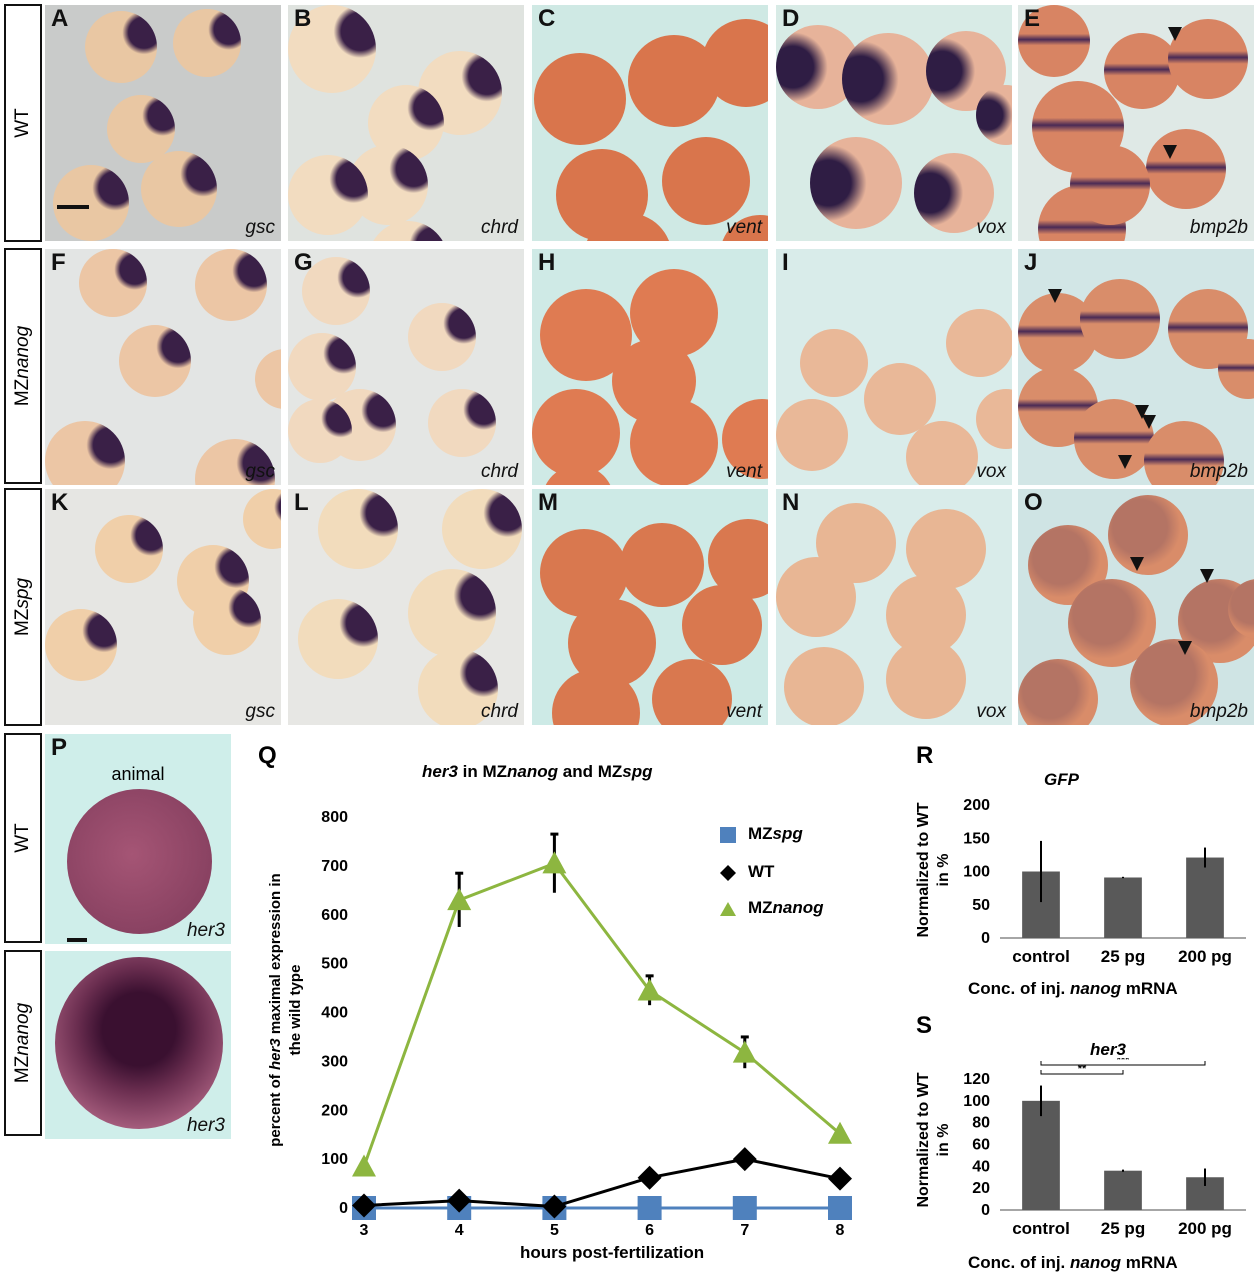  Describe the element at coordinates (23, 838) in the screenshot. I see `row-label-p-wt: WT` at that location.